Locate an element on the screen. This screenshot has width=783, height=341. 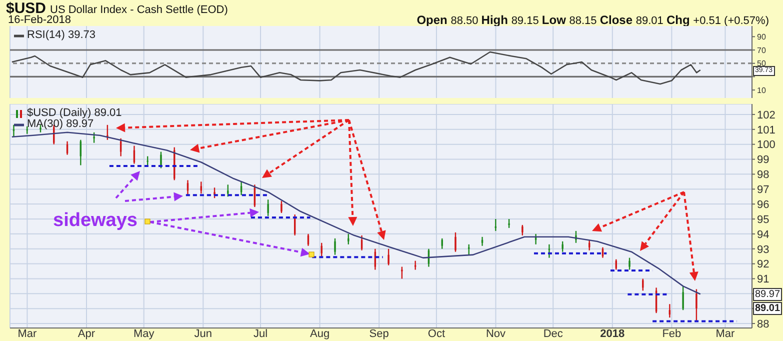
y-tick-label: 88 is located at coordinates (763, 324).